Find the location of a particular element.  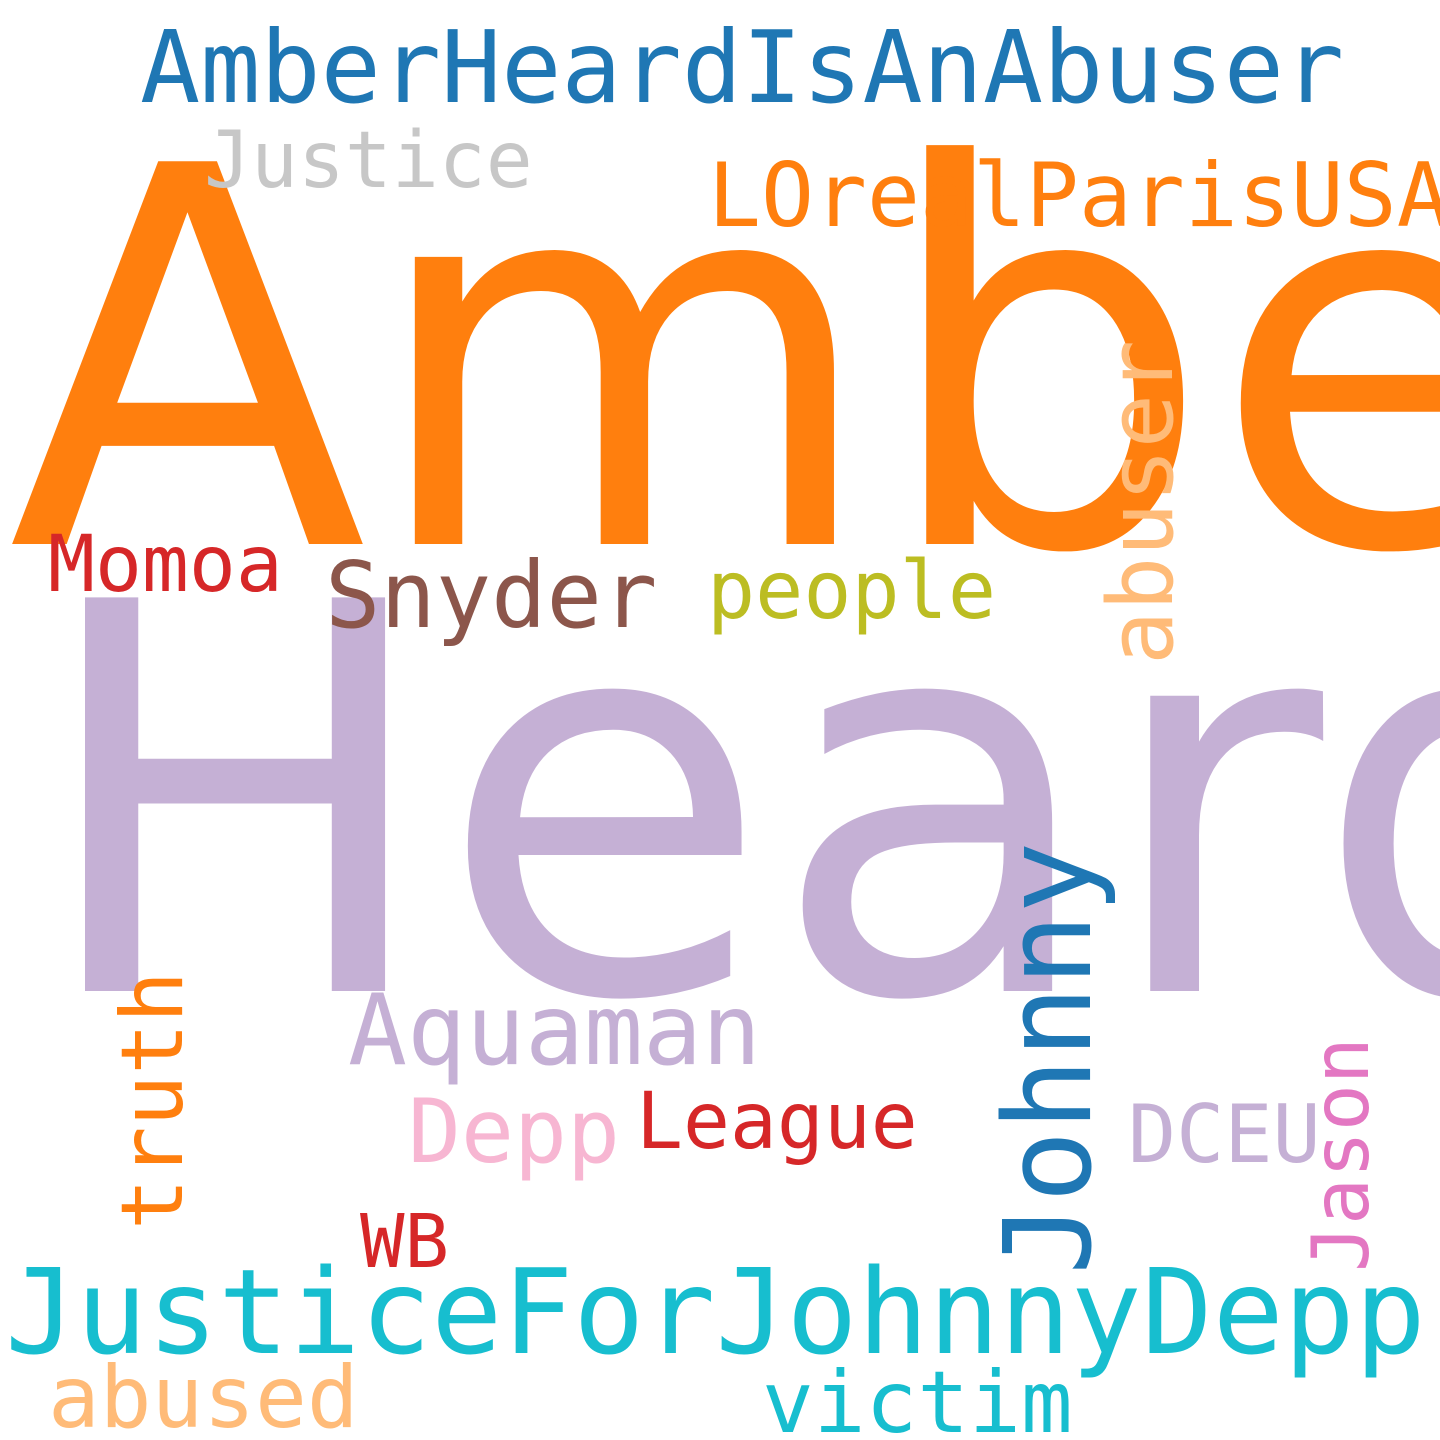

word-momoa: Momoa is located at coordinates (165, 565).